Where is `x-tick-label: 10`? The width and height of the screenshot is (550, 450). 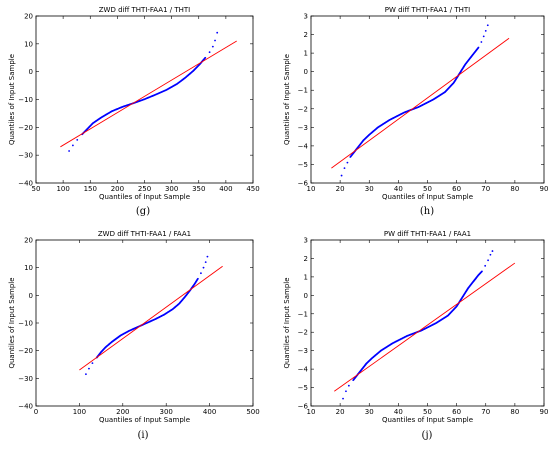
x-tick-label: 10 is located at coordinates (311, 189).